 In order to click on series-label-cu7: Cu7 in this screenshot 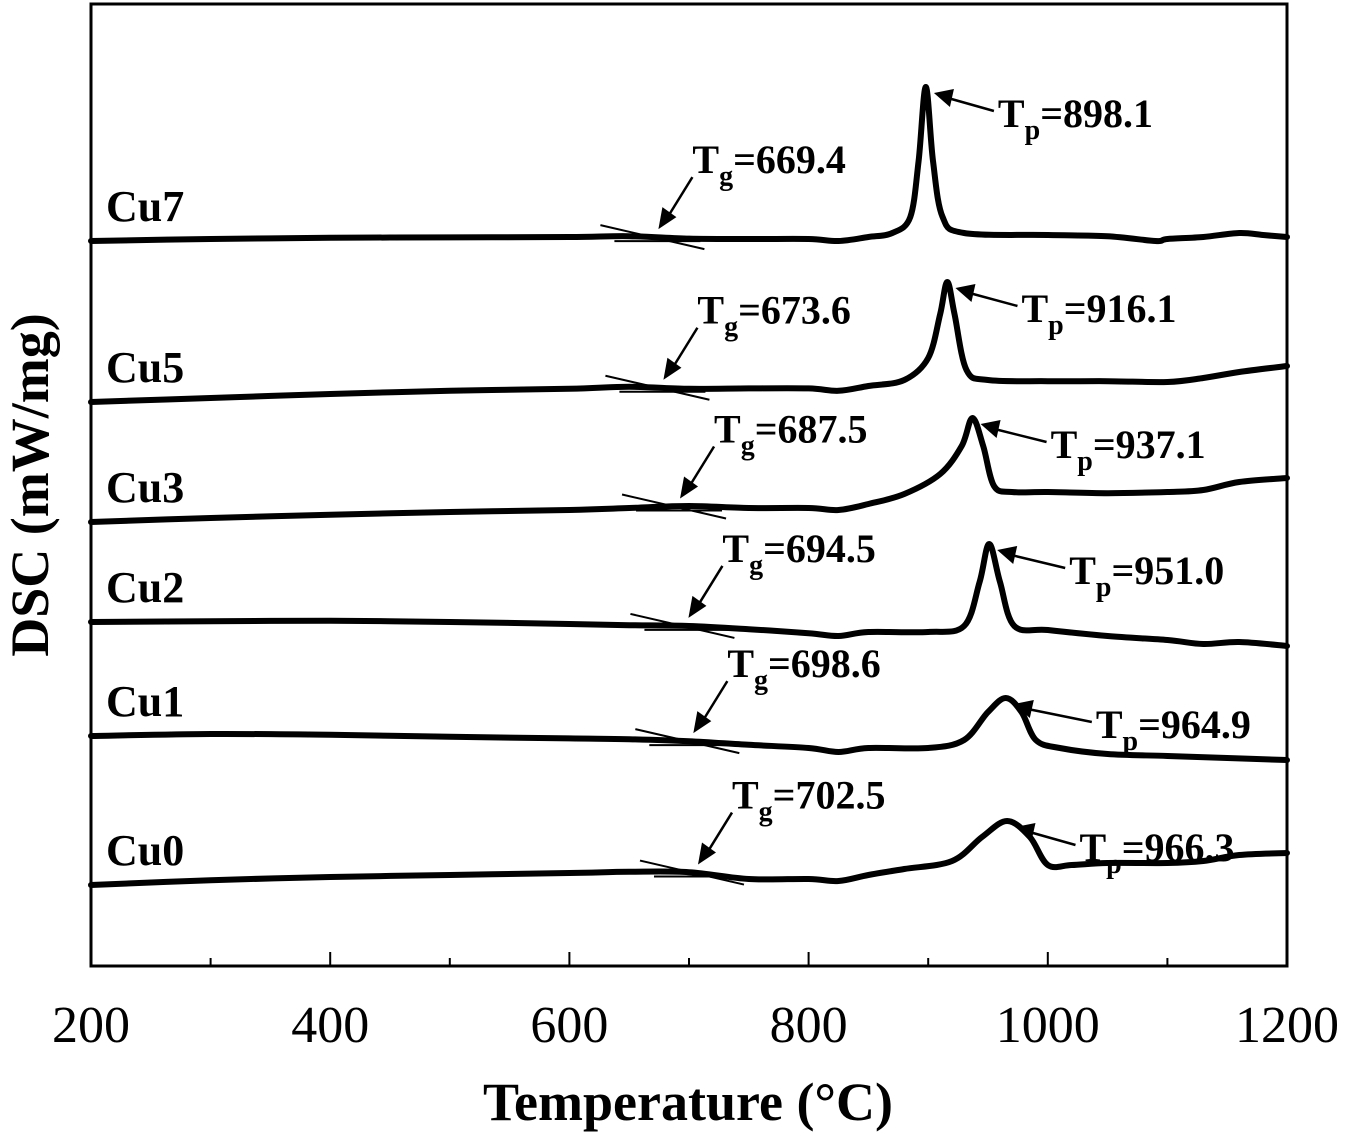, I will do `click(145, 206)`.